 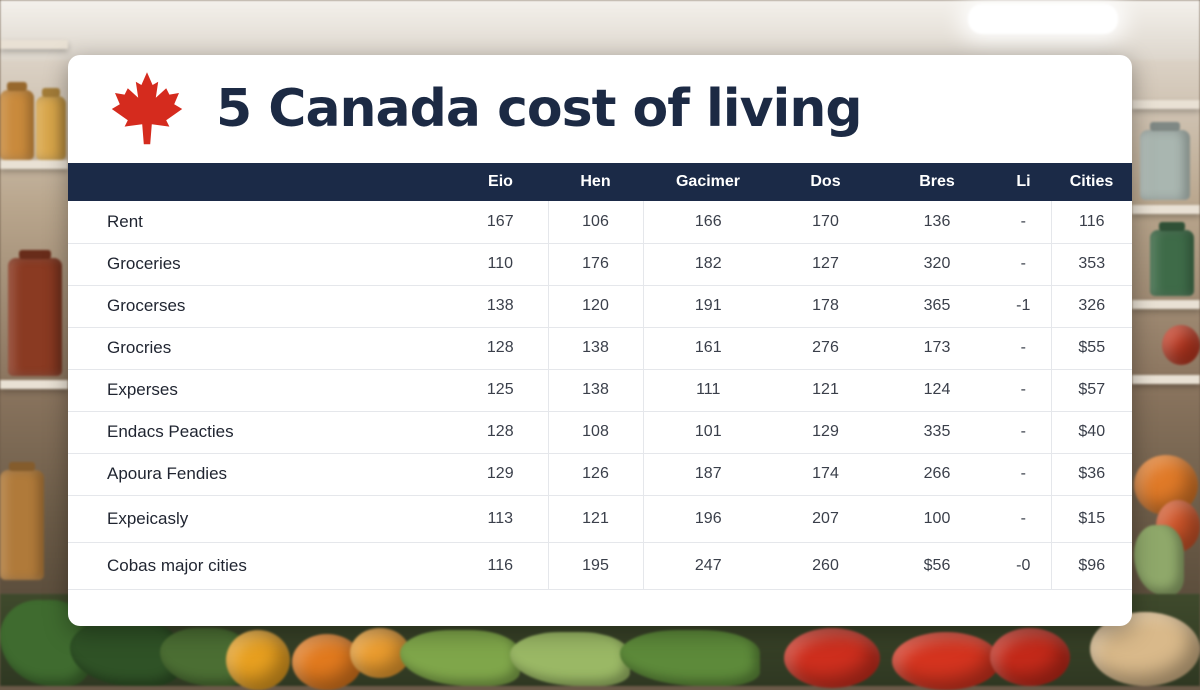 What do you see at coordinates (260, 264) in the screenshot?
I see `row-label: Groceries` at bounding box center [260, 264].